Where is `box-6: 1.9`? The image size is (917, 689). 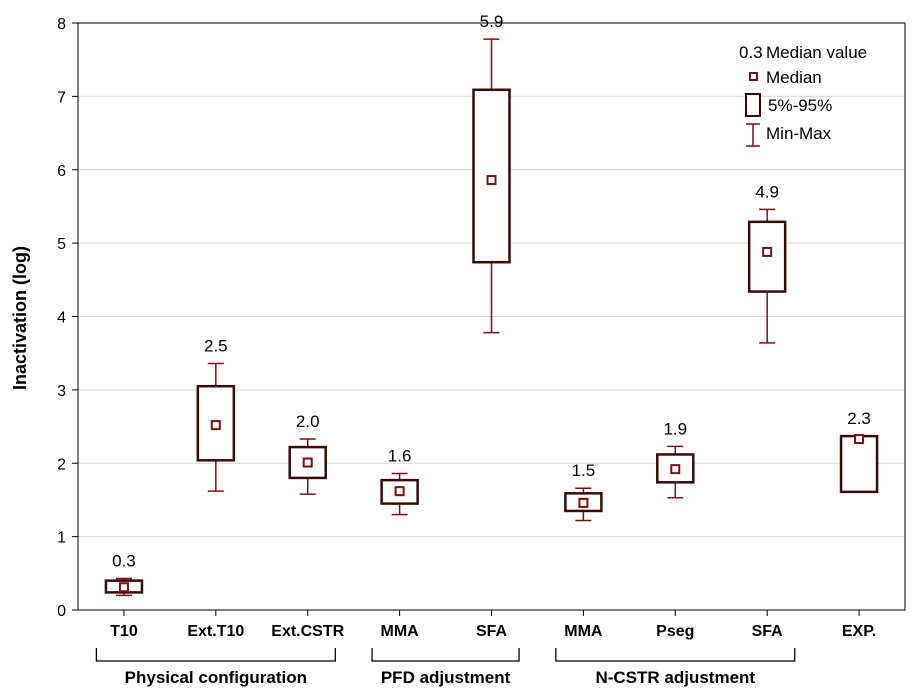
box-6: 1.9 is located at coordinates (675, 459).